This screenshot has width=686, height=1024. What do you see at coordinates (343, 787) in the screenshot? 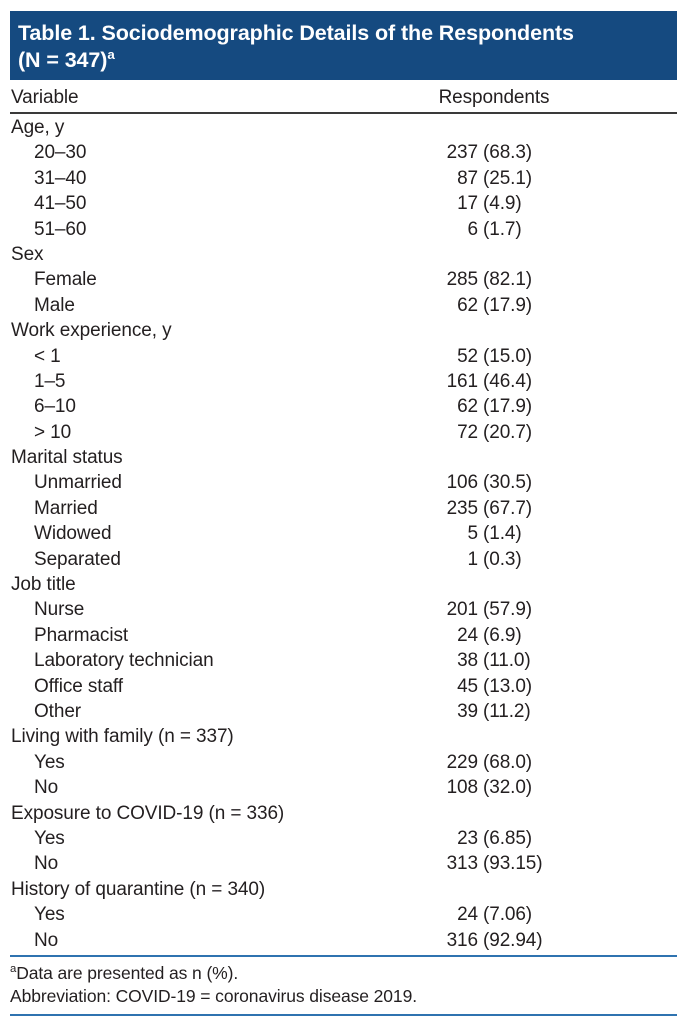
I see `table-row: No 108 (32.0)` at bounding box center [343, 787].